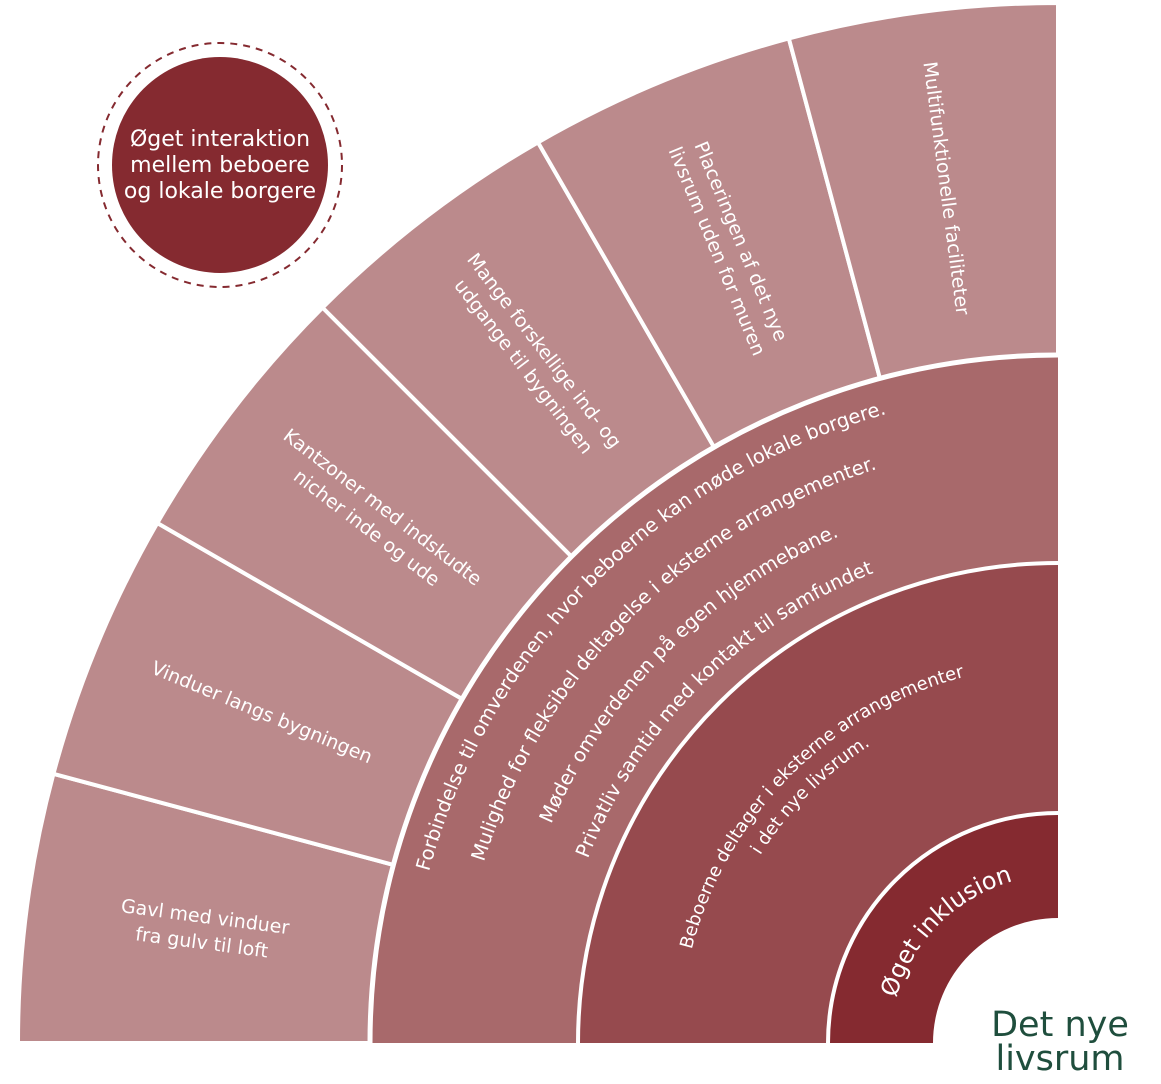 This screenshot has width=1161, height=1084. Describe the element at coordinates (220, 139) in the screenshot. I see `goal-text: Øget interaktion` at that location.